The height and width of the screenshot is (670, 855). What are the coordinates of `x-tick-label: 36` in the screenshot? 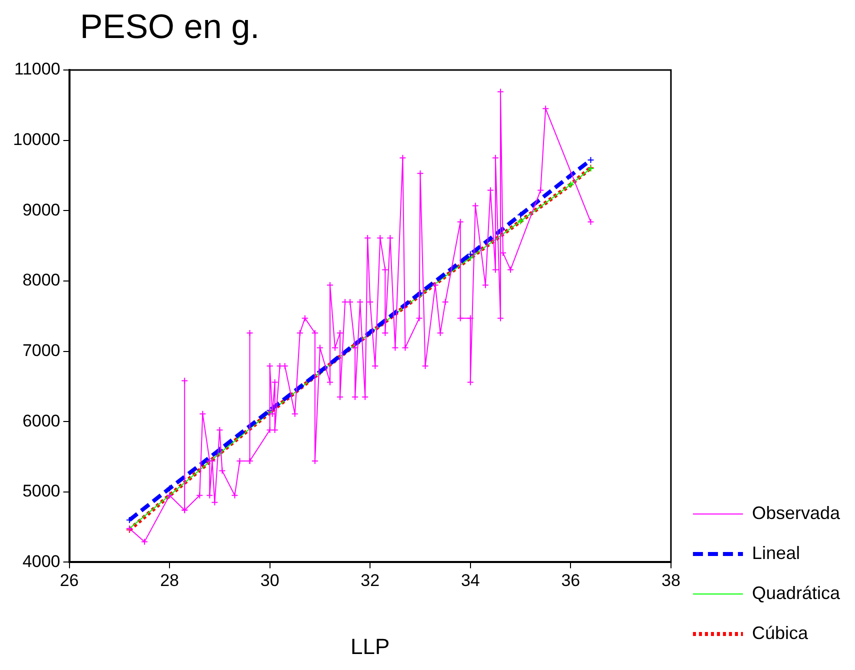 It's located at (570, 580).